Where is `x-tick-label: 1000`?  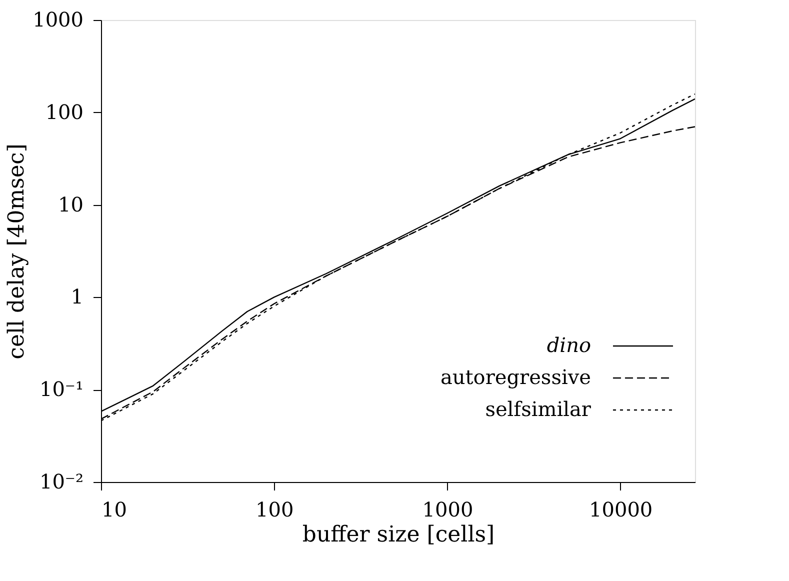
x-tick-label: 1000 is located at coordinates (448, 510).